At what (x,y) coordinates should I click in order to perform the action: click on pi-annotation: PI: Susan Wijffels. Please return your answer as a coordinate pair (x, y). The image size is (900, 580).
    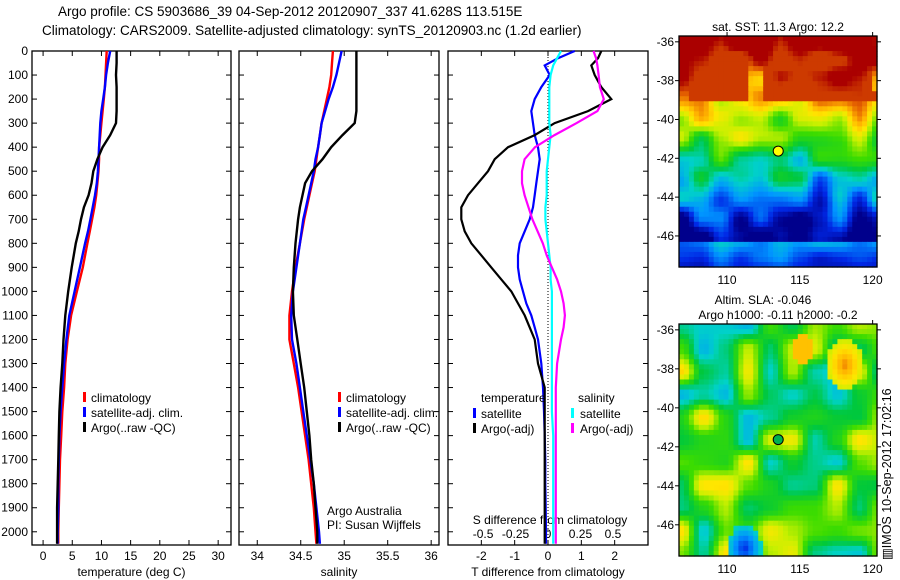
    Looking at the image, I should click on (374, 525).